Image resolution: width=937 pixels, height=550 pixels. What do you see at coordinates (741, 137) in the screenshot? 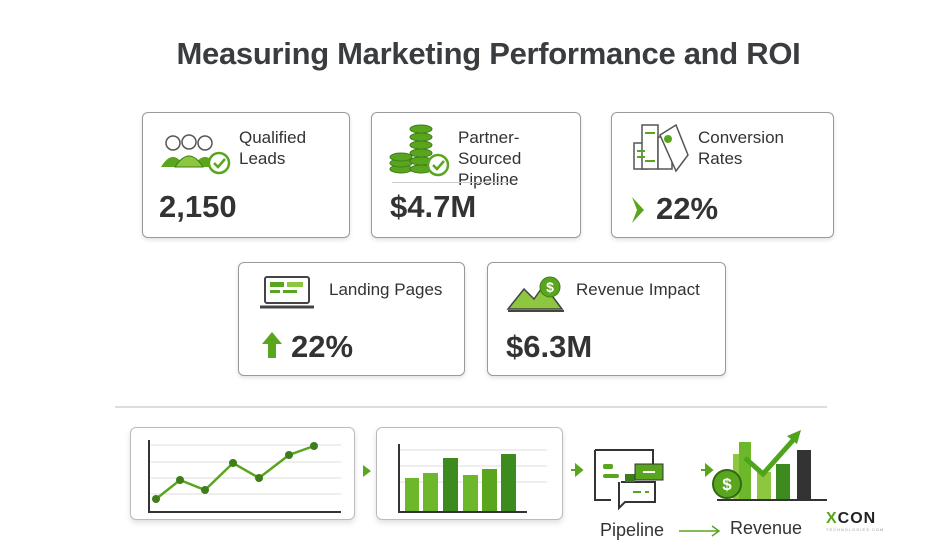
I see `label-line: Conversion` at bounding box center [741, 137].